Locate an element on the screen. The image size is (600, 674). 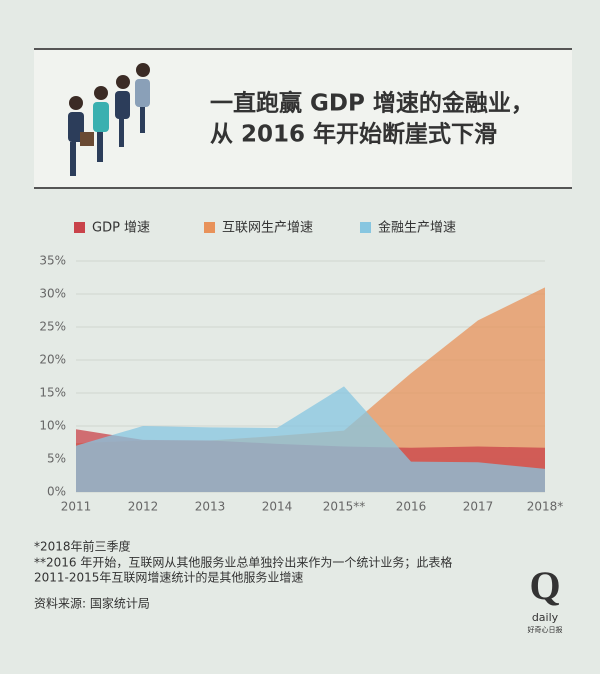
y-tick-label: 20% is located at coordinates (52, 360).